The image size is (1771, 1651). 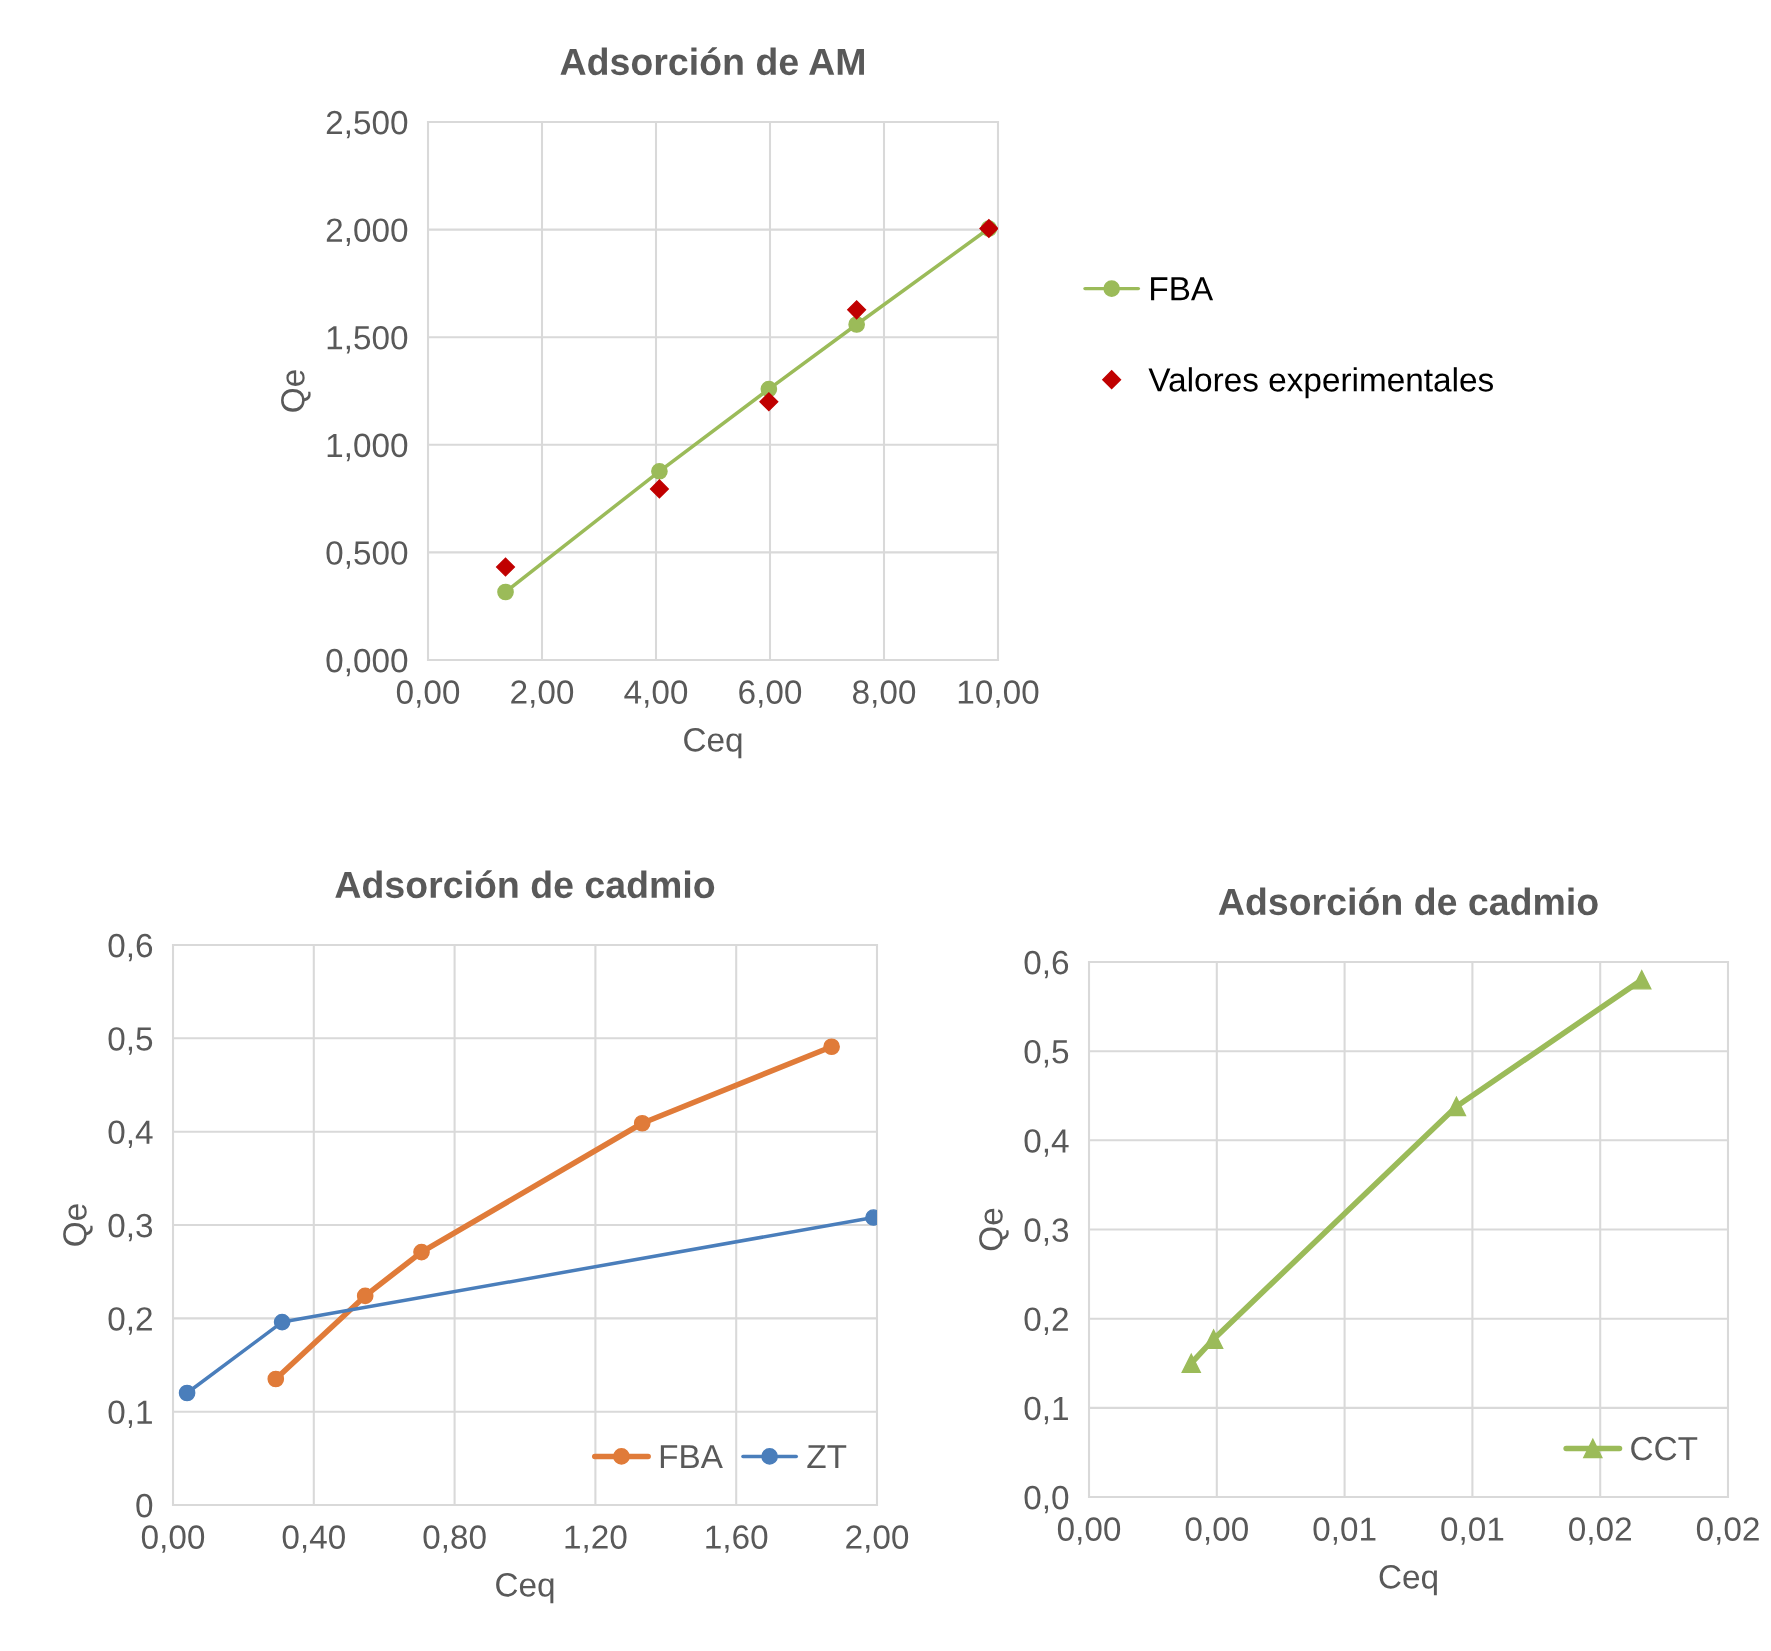 I want to click on legend-label: Valores experimentales, so click(x=1320, y=383).